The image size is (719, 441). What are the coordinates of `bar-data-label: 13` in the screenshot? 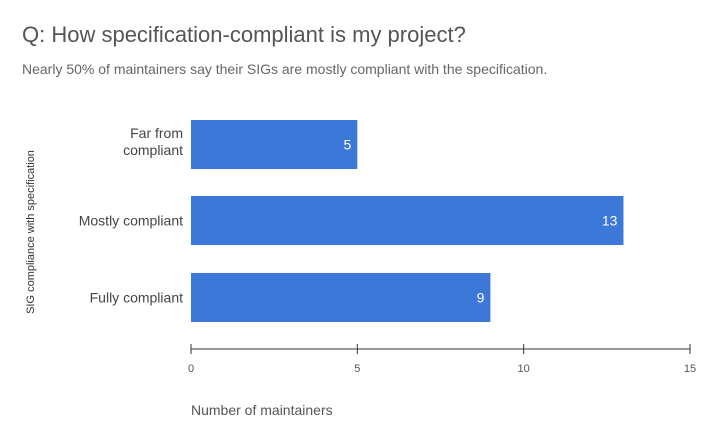 It's located at (610, 221).